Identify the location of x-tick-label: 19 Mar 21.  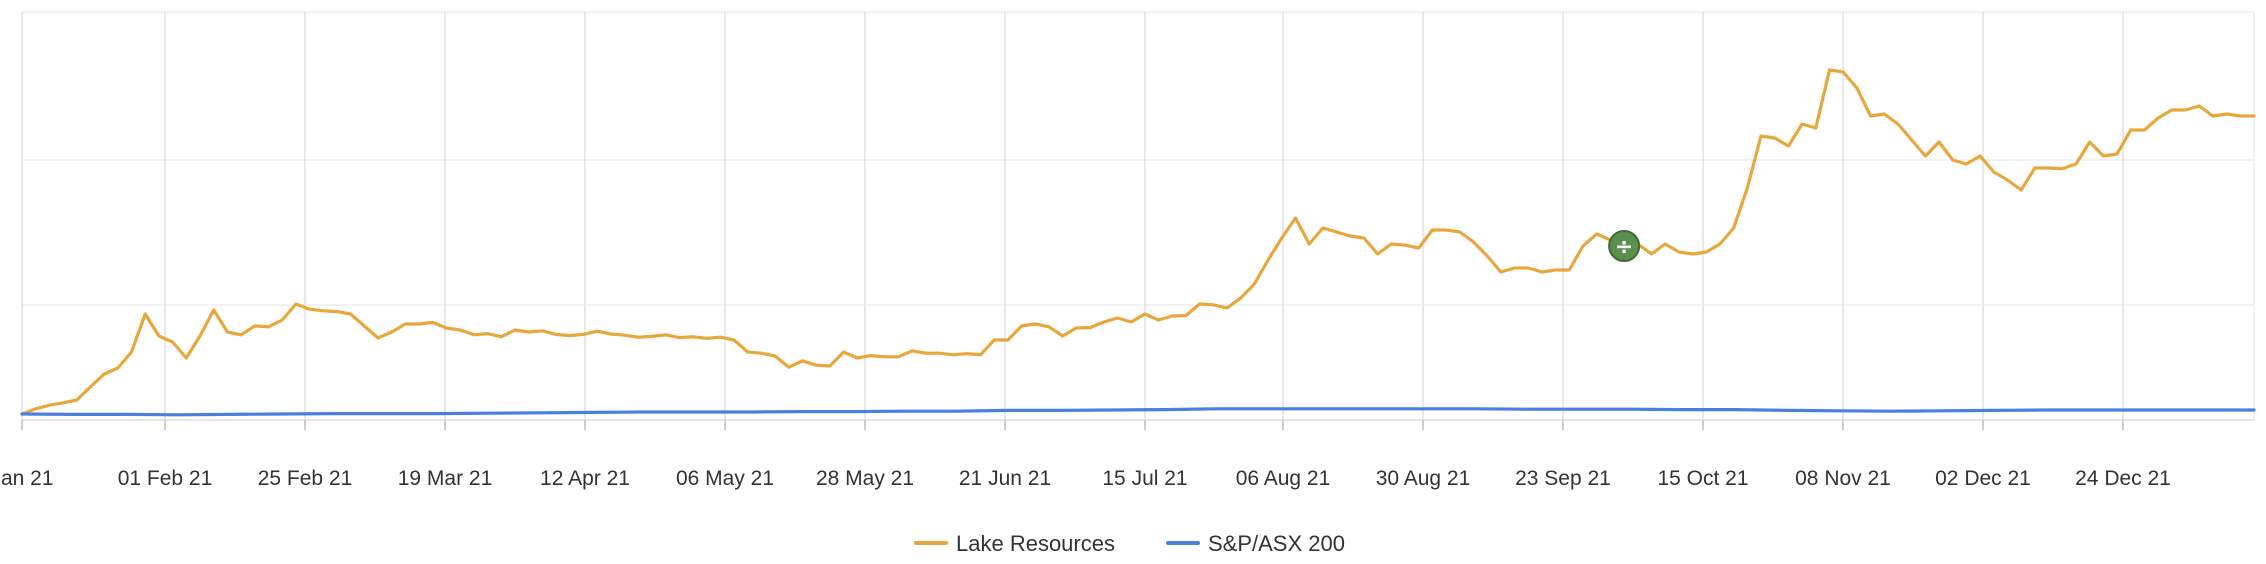
(445, 478).